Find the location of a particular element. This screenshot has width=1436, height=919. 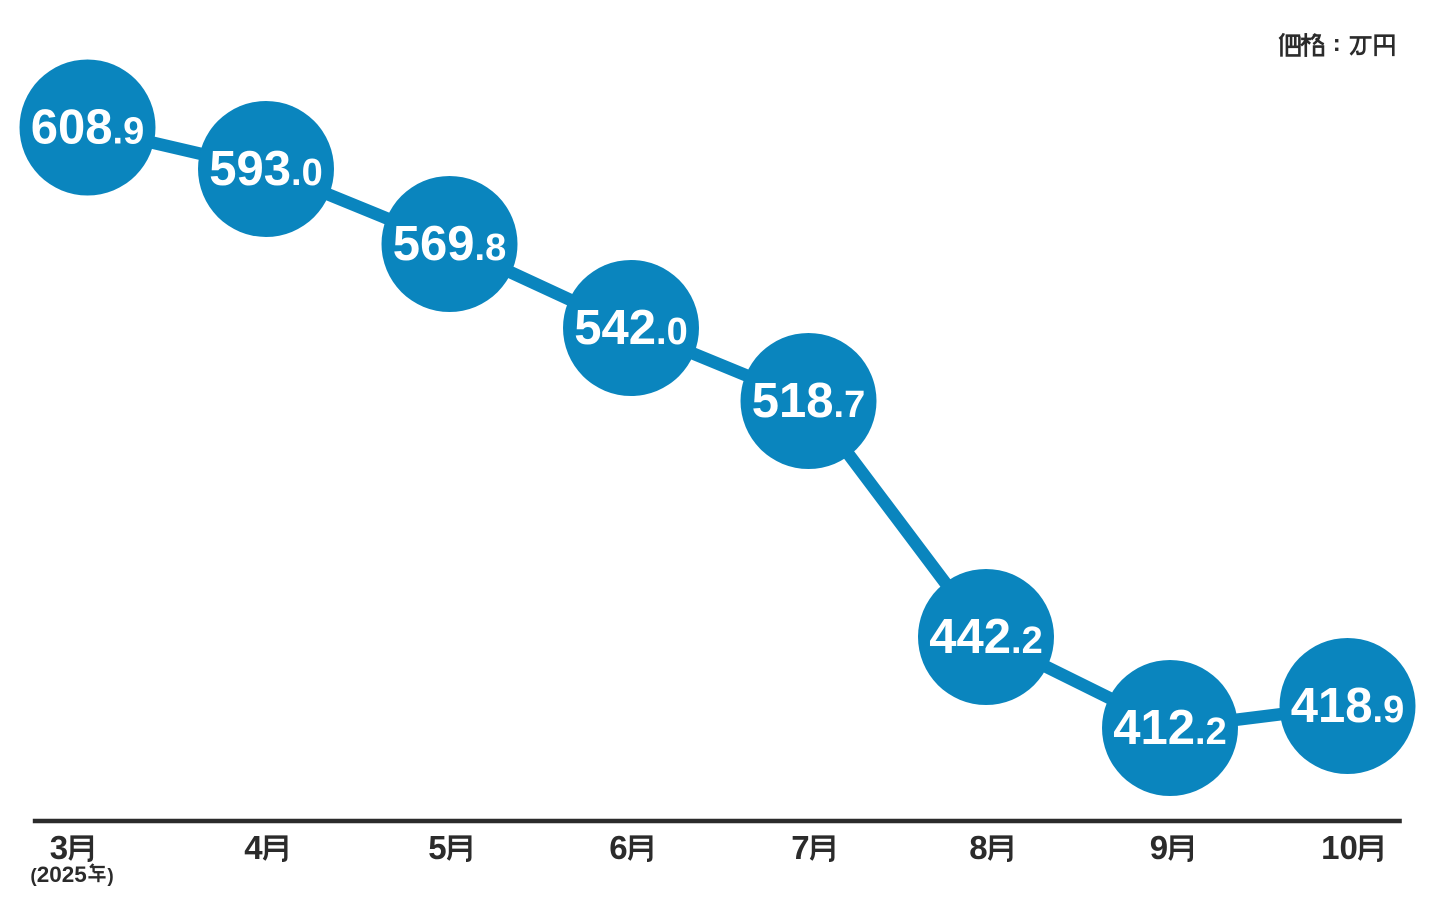

svg-text: 5 is located at coordinates (437, 847).